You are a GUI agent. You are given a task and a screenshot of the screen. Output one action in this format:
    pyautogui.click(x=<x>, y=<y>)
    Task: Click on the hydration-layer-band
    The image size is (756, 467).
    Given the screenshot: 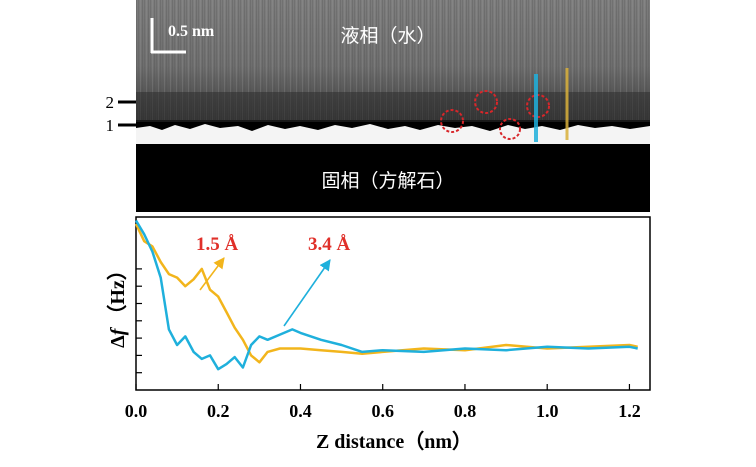 What is the action you would take?
    pyautogui.click(x=393, y=107)
    